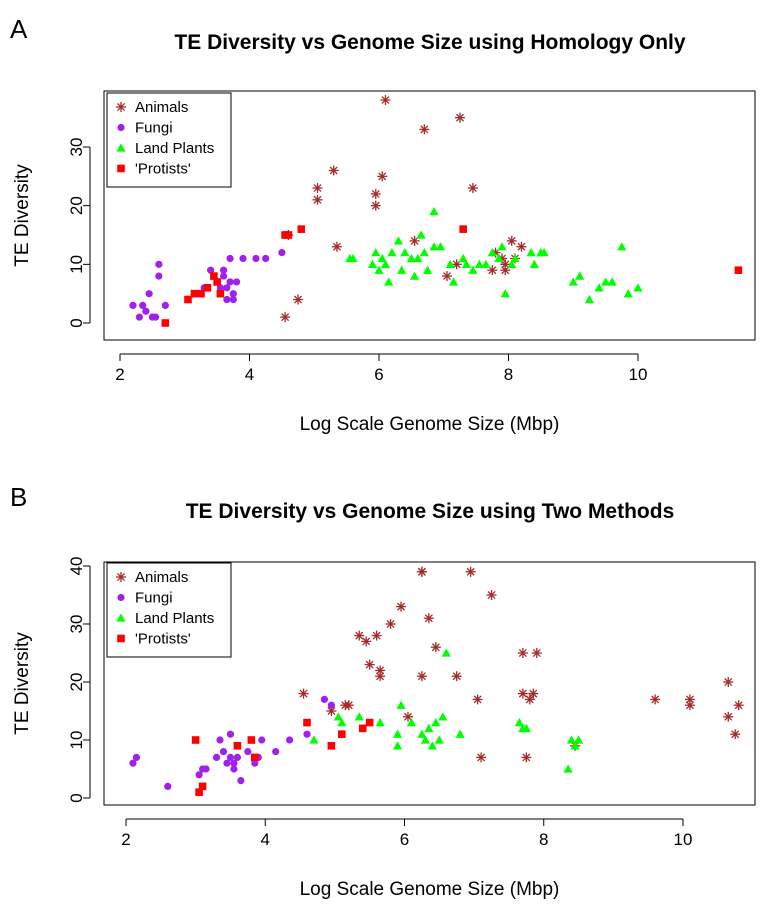 The height and width of the screenshot is (904, 764). What do you see at coordinates (125, 839) in the screenshot?
I see `x-tick-label: 2` at bounding box center [125, 839].